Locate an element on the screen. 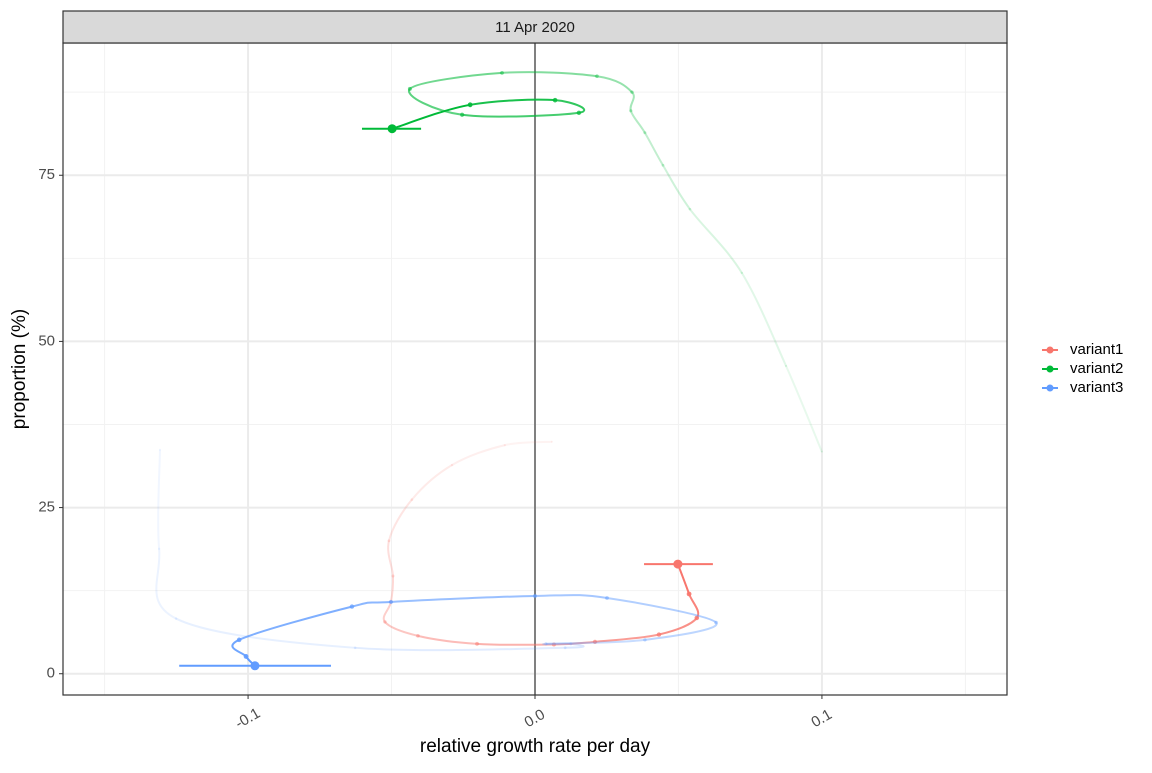 The image size is (1152, 773). legend: variant1 variant2 variant3 is located at coordinates (1082, 368).